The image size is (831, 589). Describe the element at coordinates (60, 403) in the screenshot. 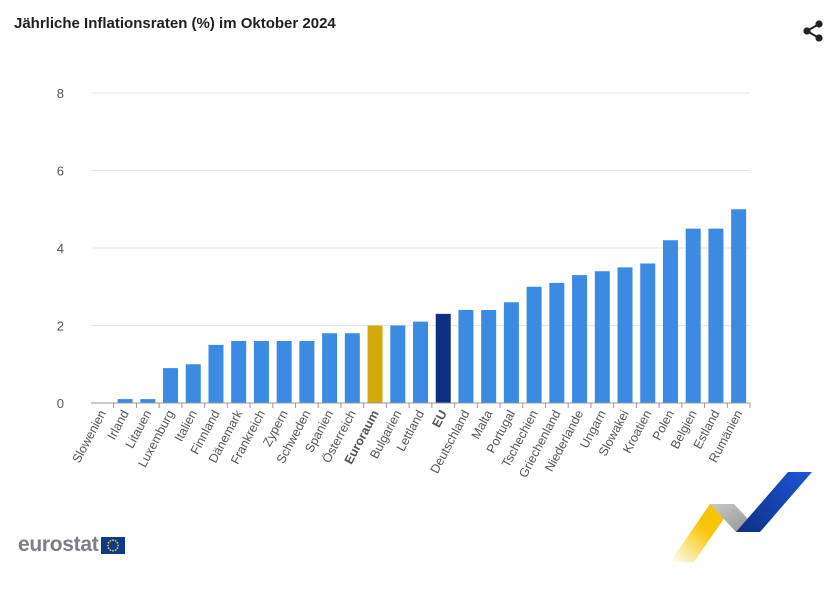

I see `y-tick-label: 0` at that location.